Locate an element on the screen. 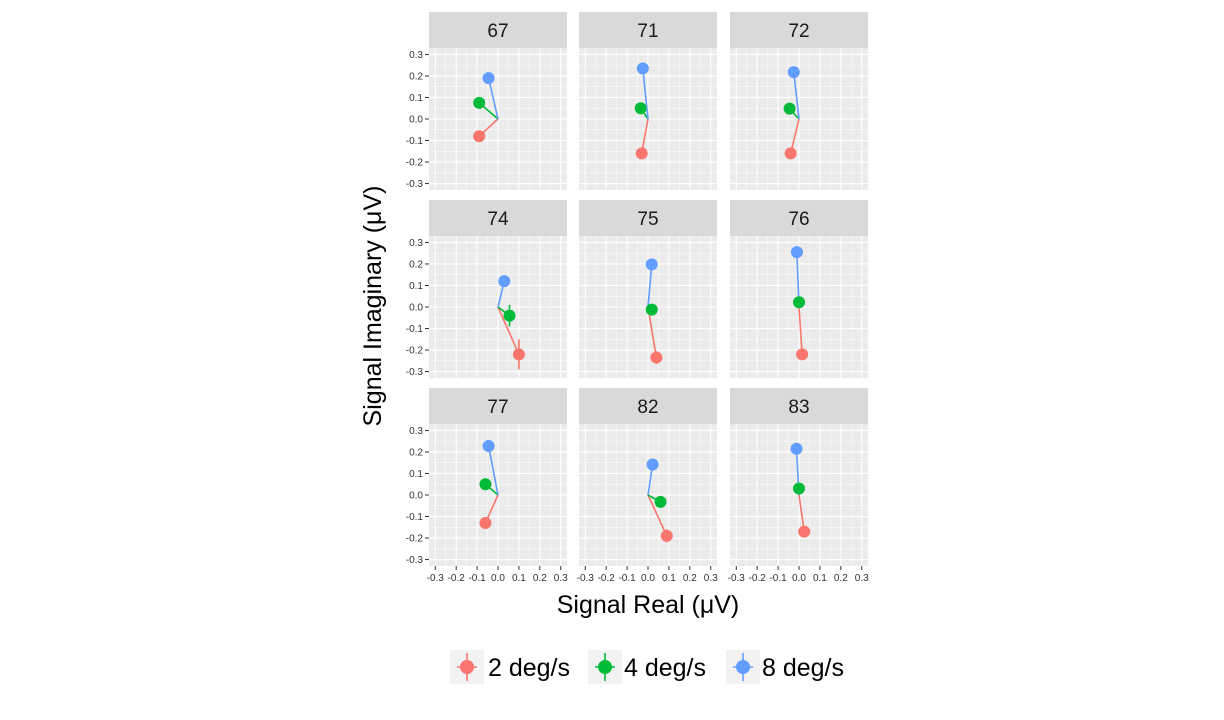 The image size is (1224, 720). facet-strip-label: 83 is located at coordinates (798, 407).